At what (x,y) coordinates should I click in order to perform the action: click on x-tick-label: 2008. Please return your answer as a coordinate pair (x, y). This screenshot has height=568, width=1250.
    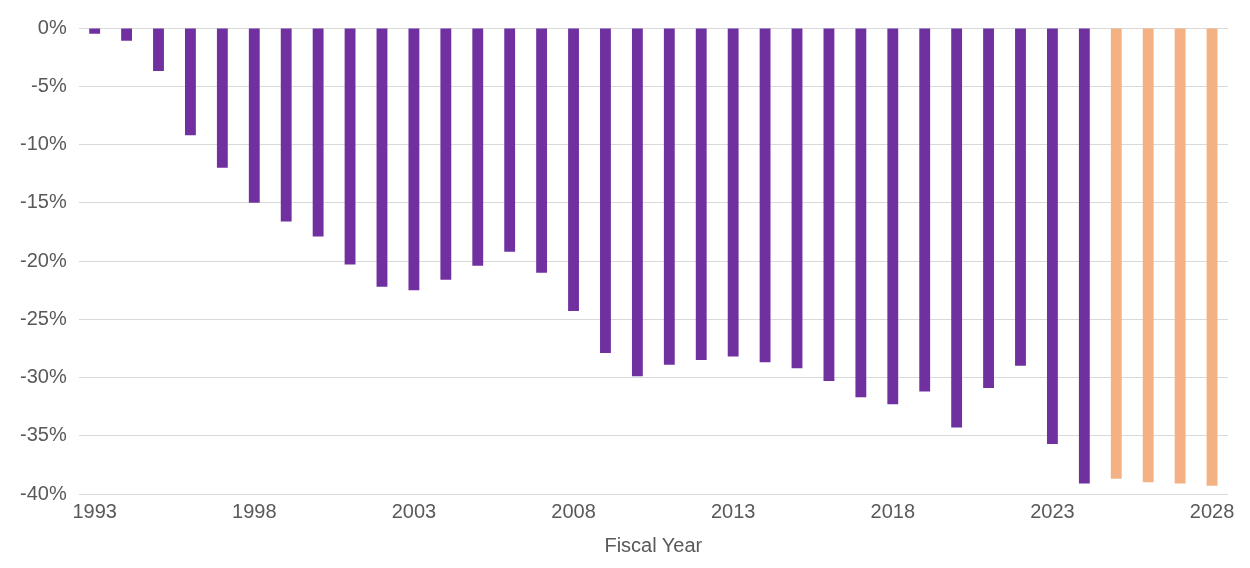
    Looking at the image, I should click on (573, 510).